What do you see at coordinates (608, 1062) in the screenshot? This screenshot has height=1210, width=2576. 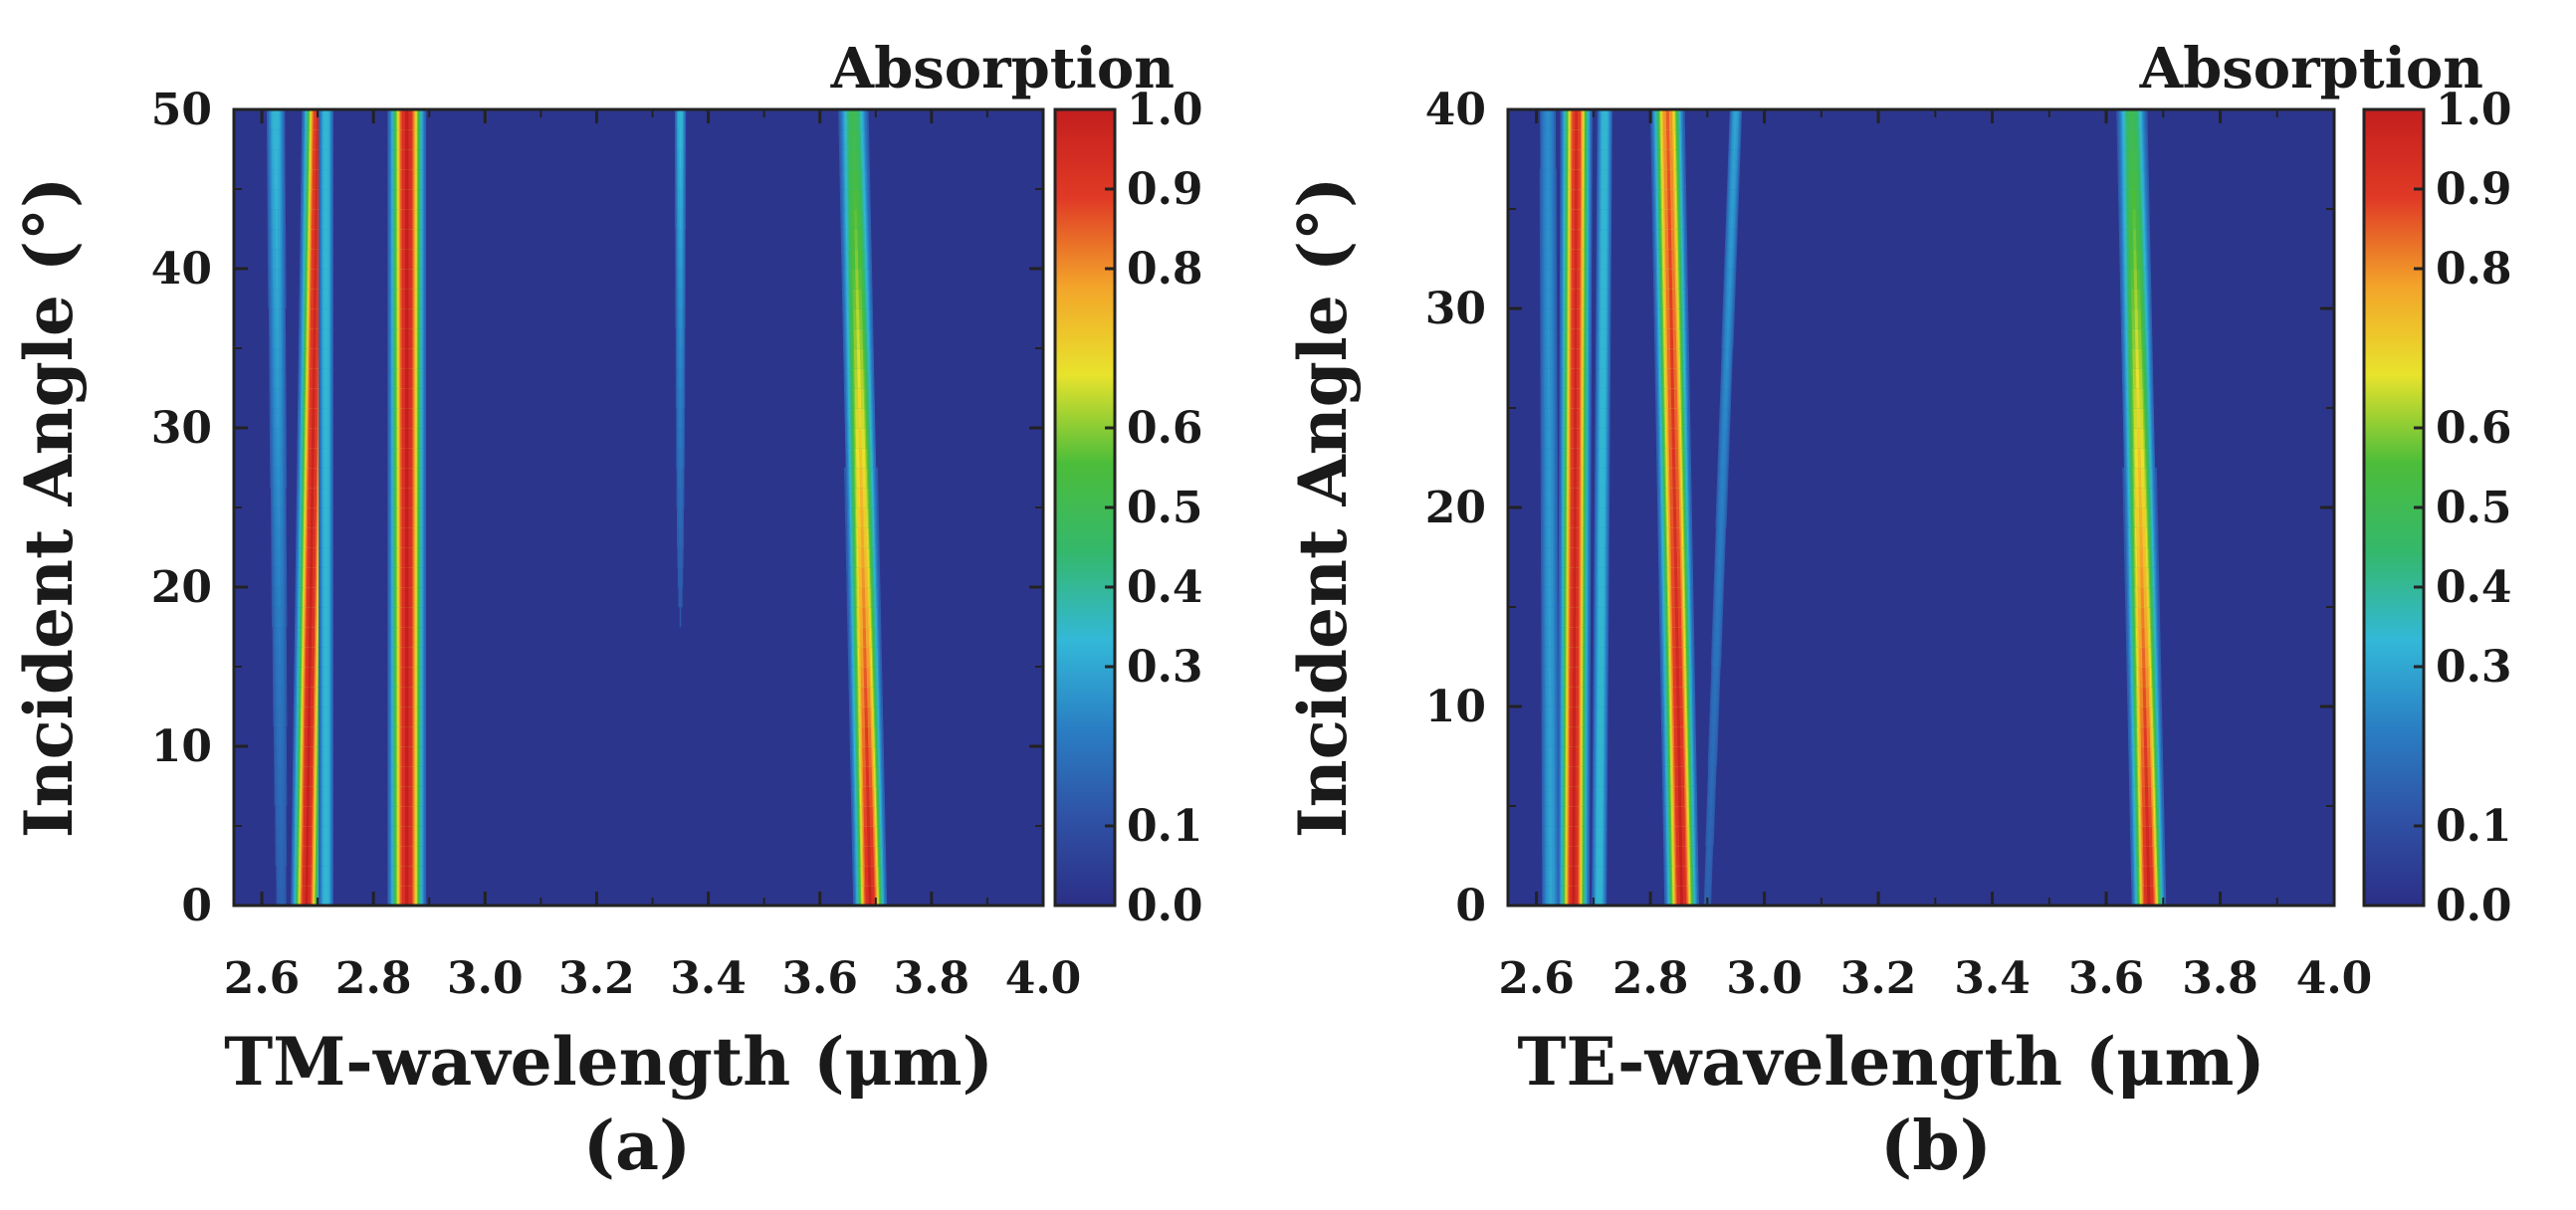 I see `x-axis-title: TM-wavelength (μm)` at bounding box center [608, 1062].